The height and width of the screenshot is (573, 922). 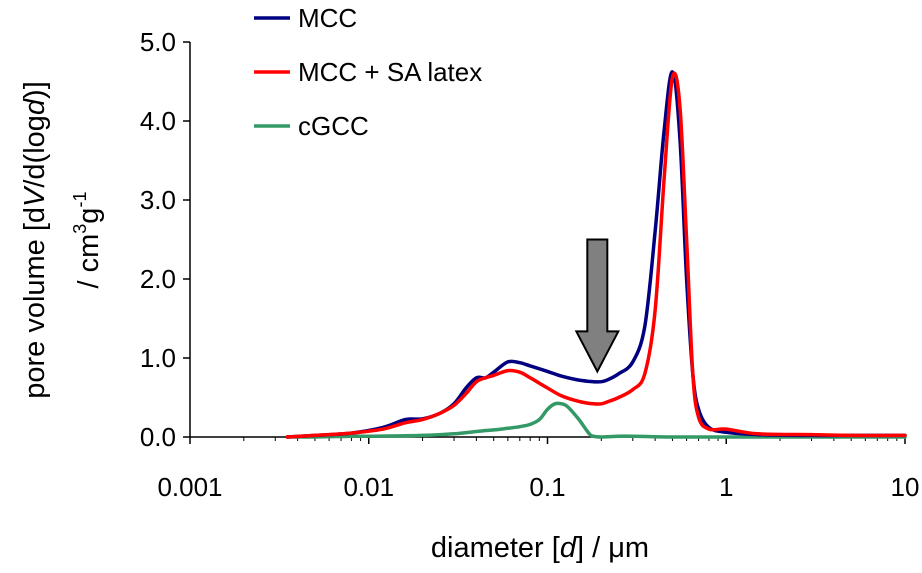 I want to click on x-tick-label: 1, so click(x=726, y=487).